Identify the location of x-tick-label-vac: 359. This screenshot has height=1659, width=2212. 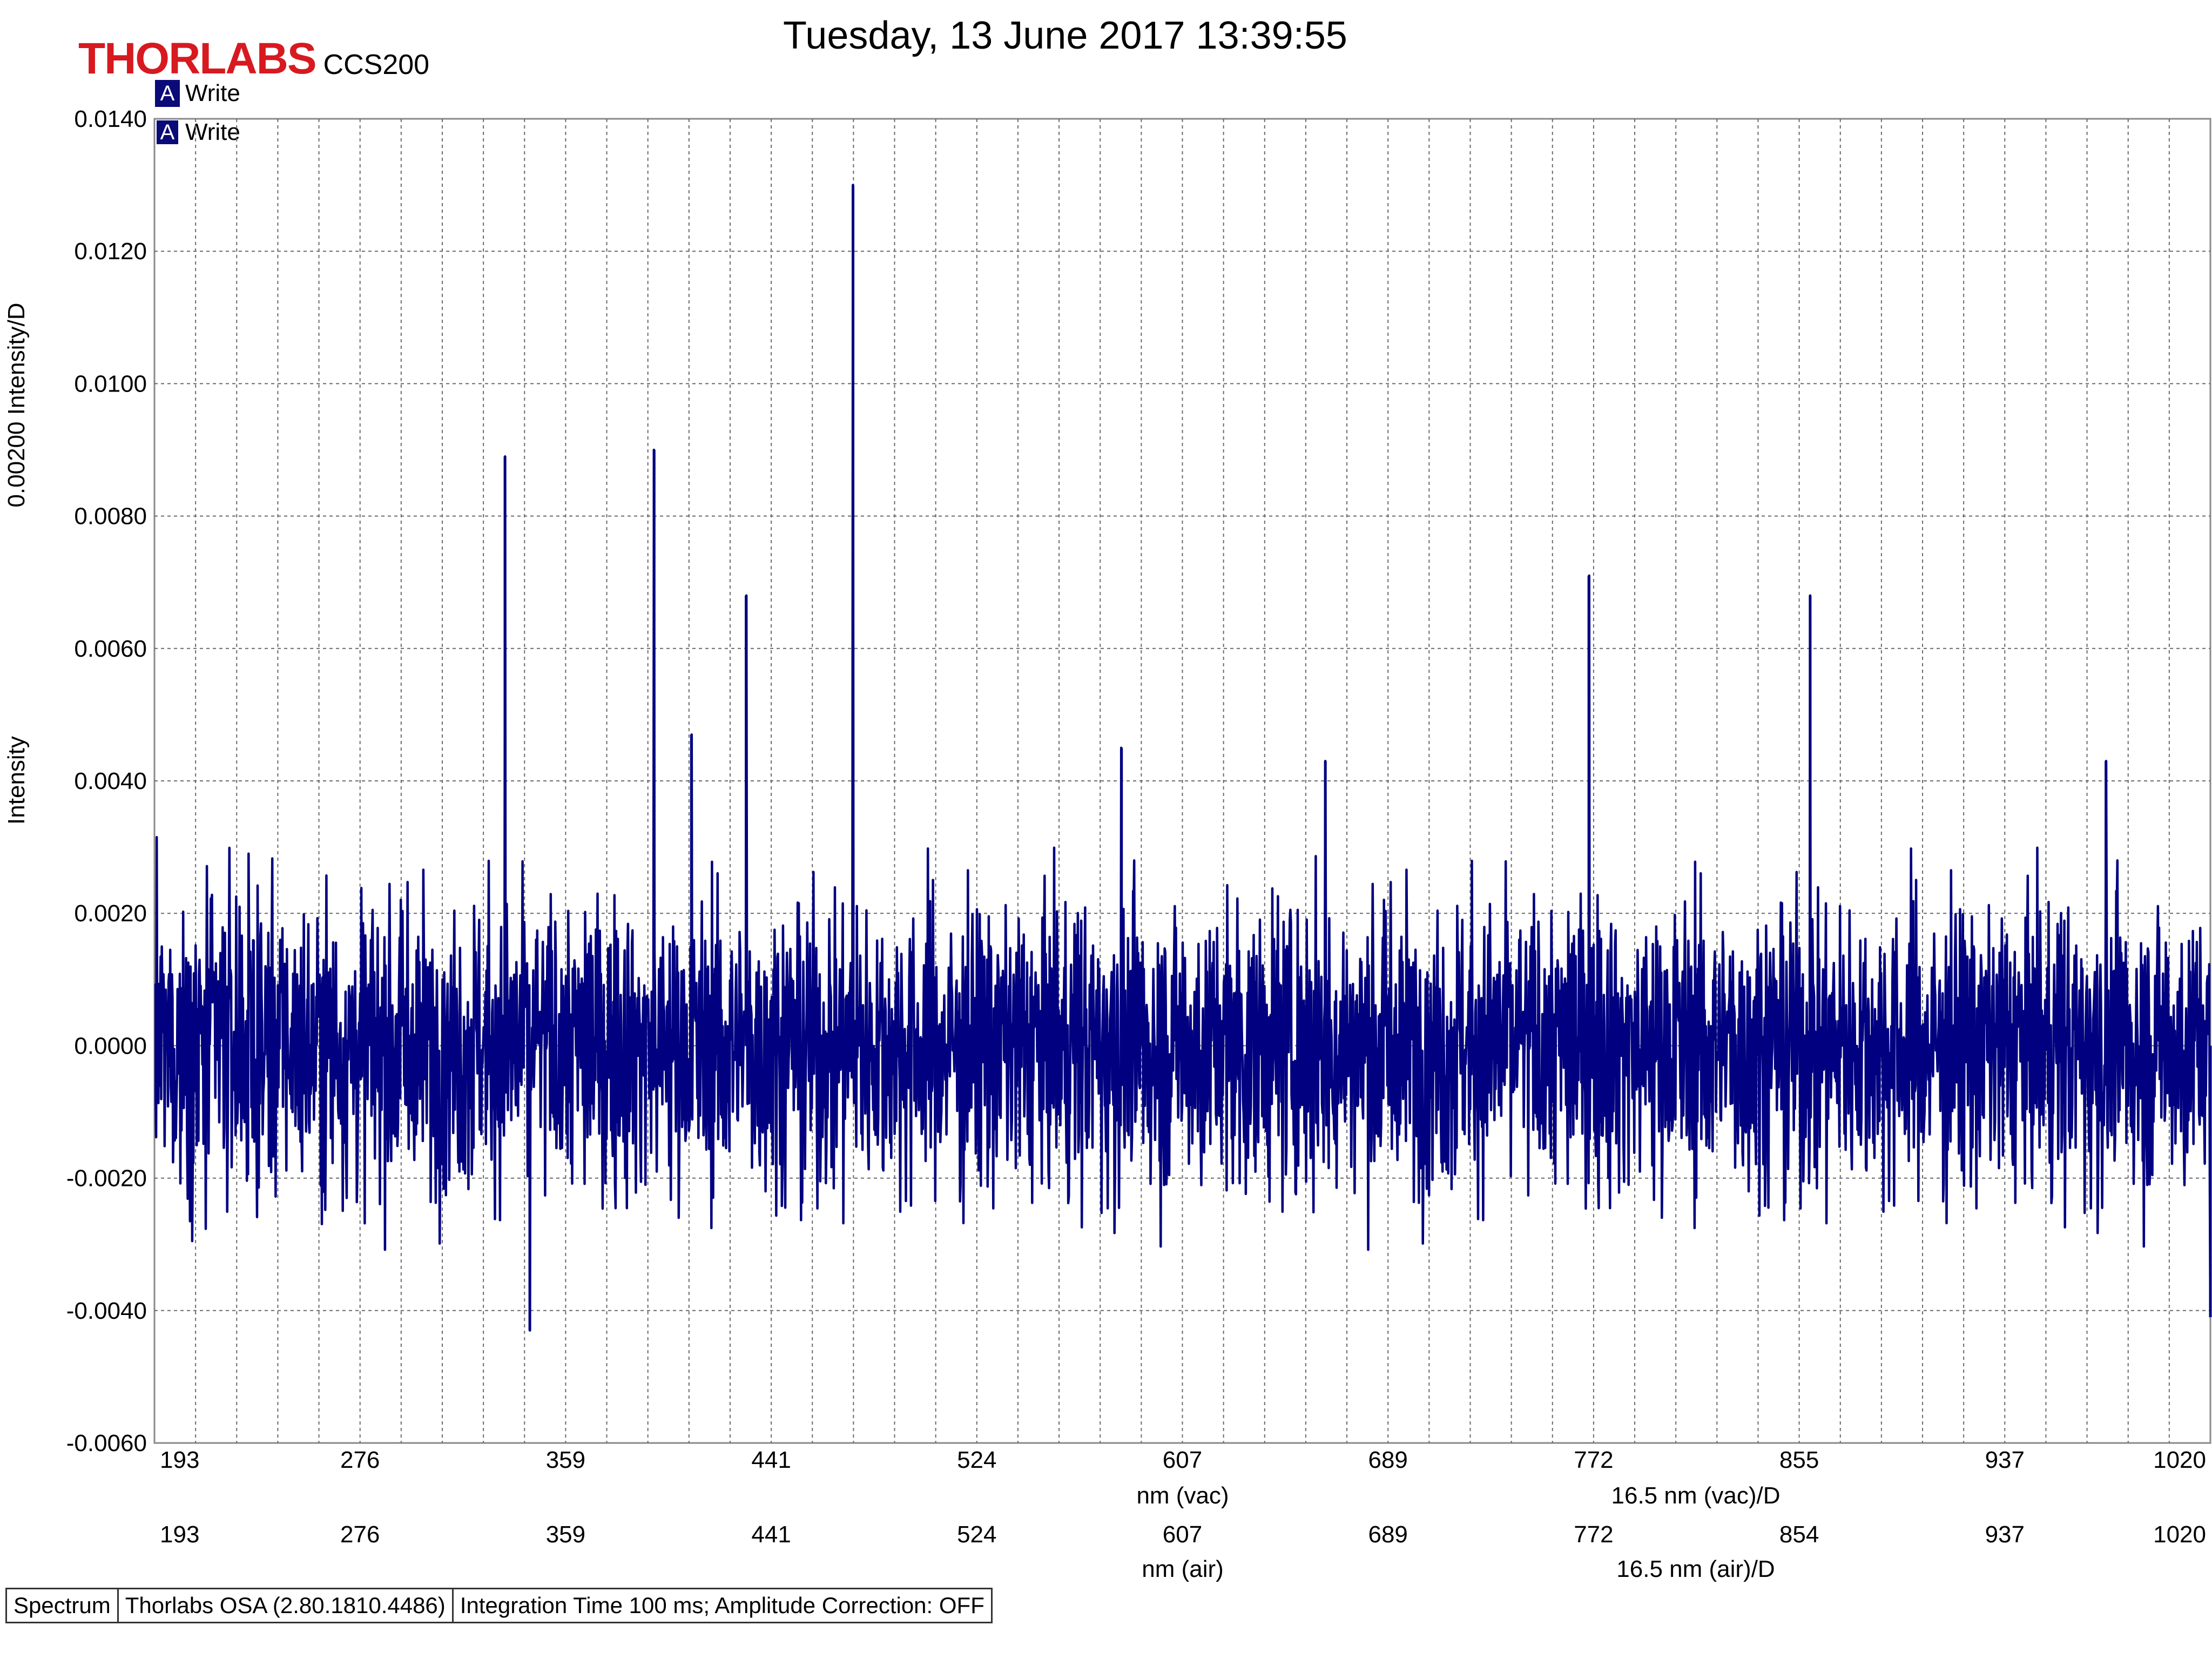
(565, 1460).